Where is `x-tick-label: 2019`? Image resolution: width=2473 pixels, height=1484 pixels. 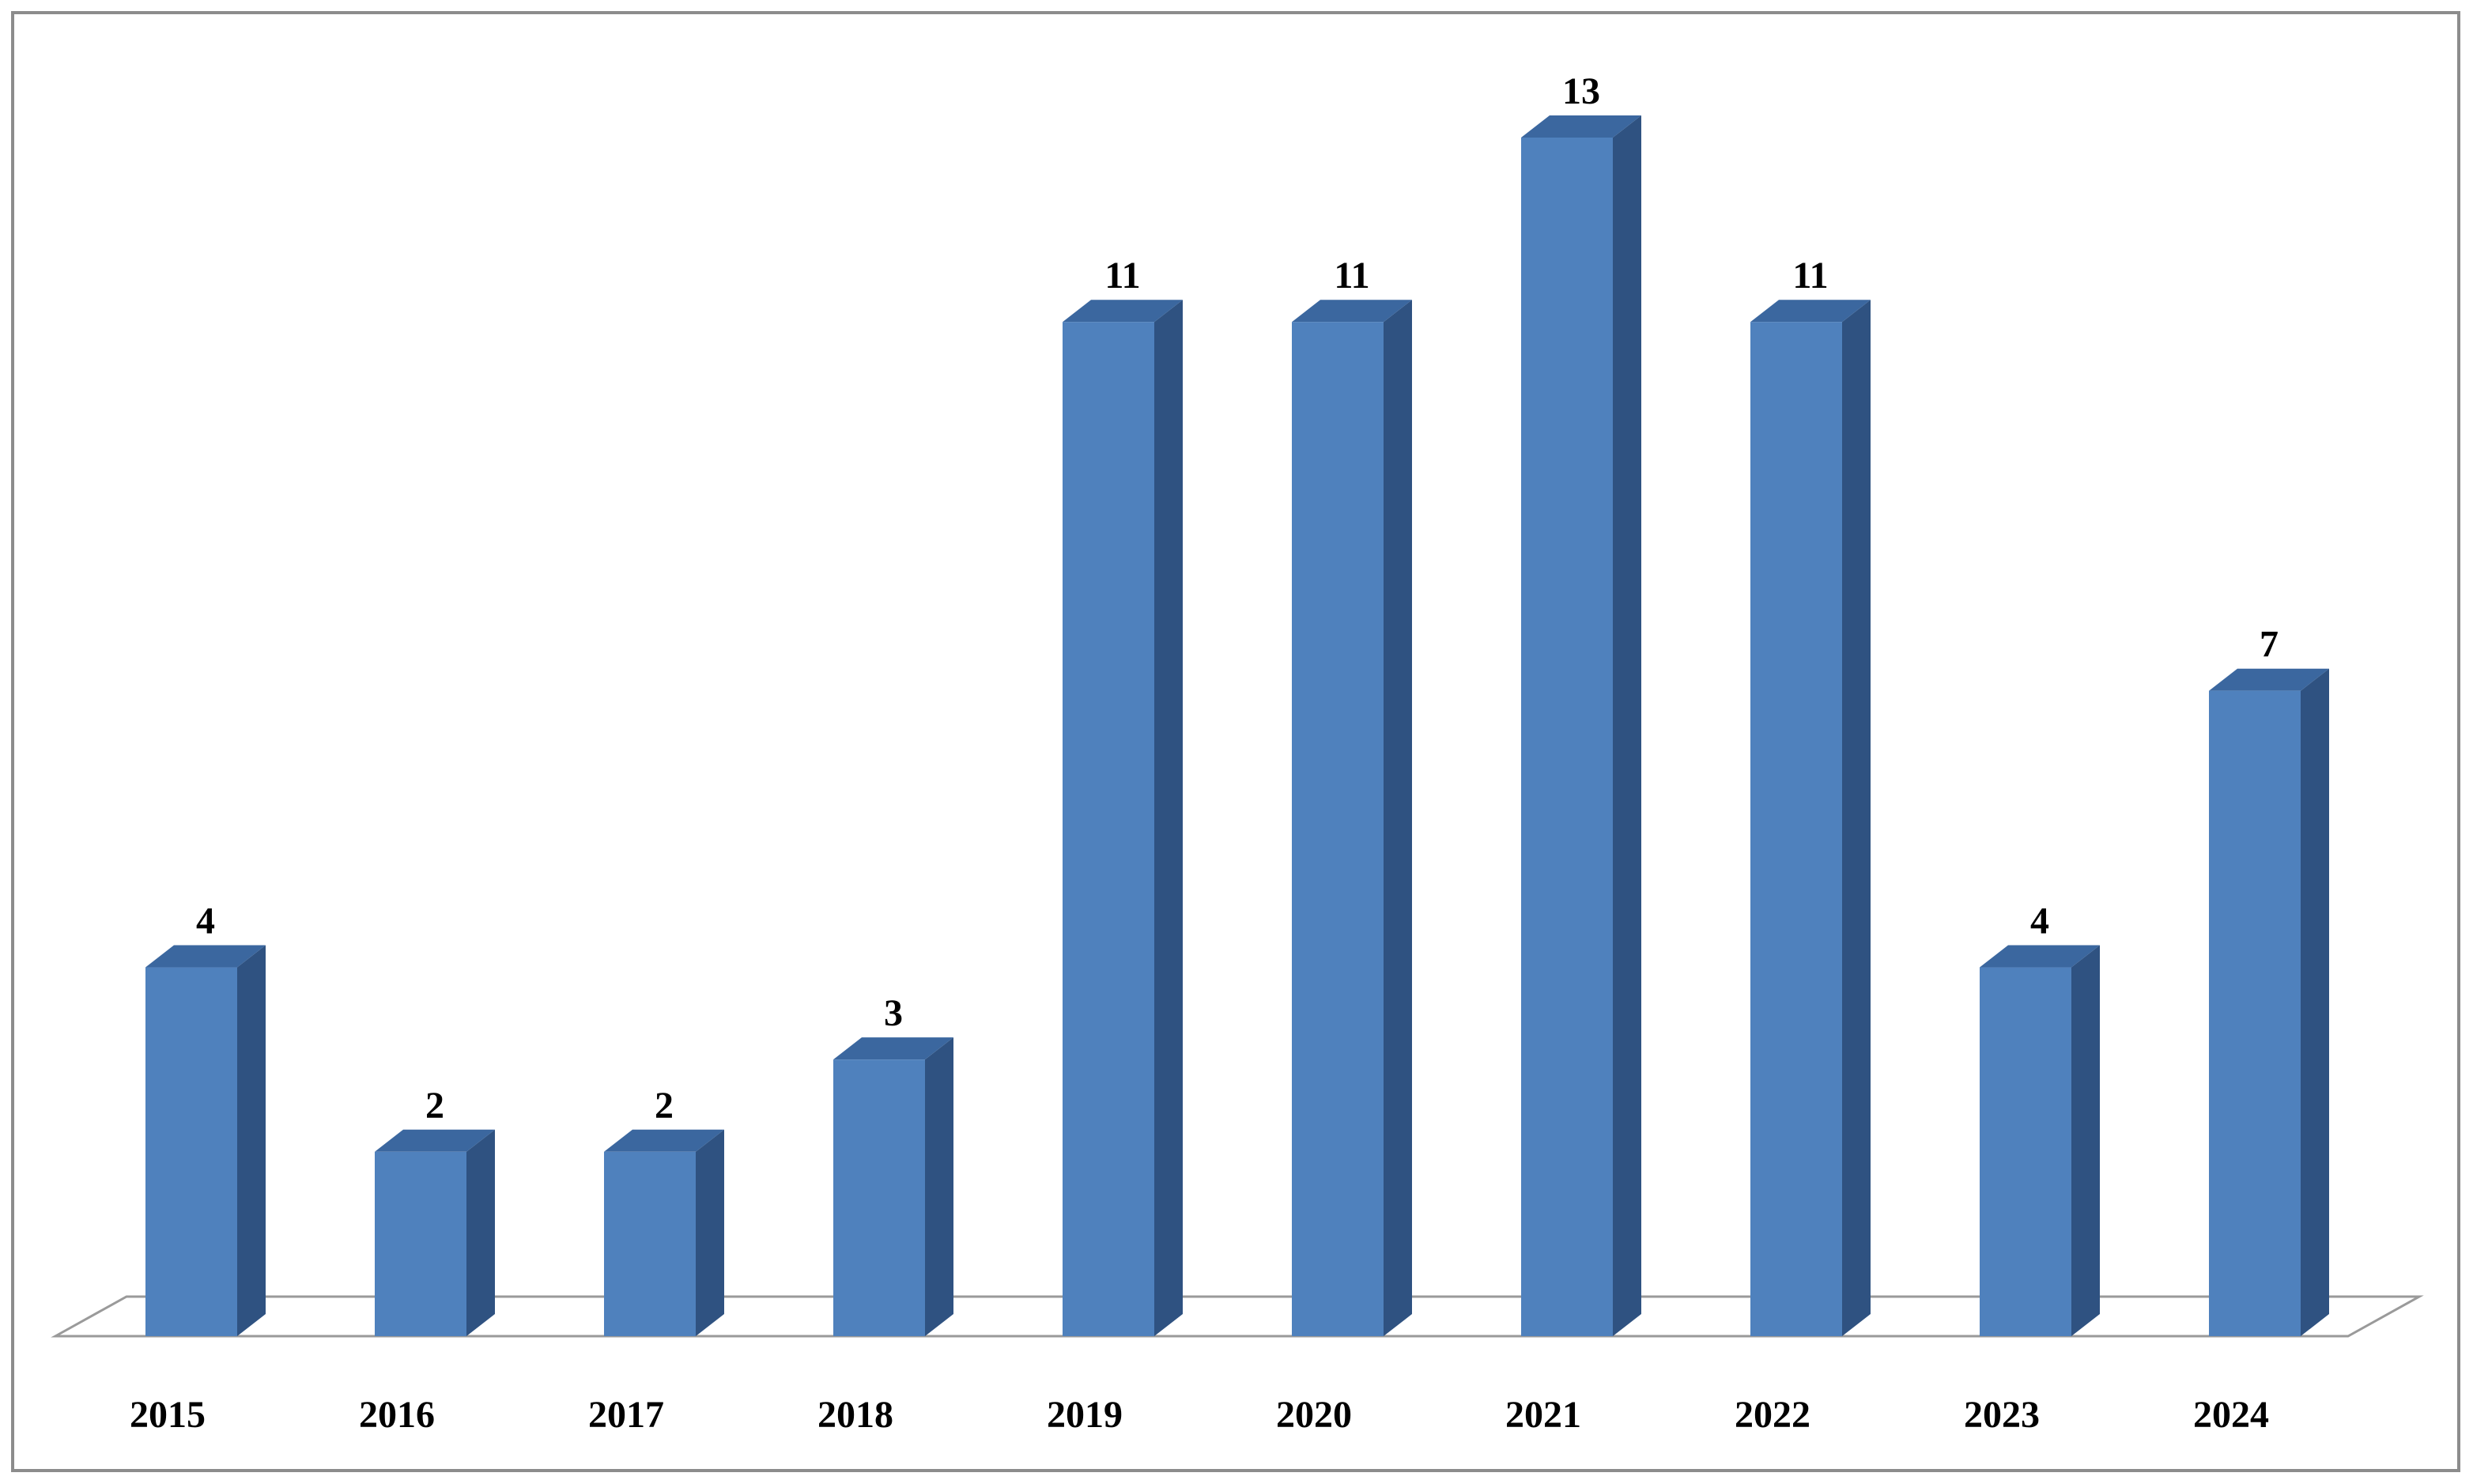
x-tick-label: 2019 is located at coordinates (1085, 1415).